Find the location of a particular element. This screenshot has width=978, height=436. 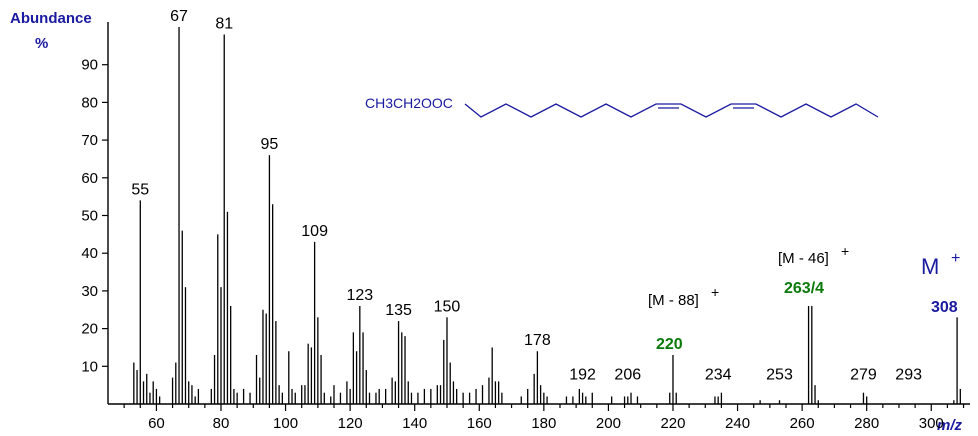

y-axis-title-line2: % is located at coordinates (41, 43).